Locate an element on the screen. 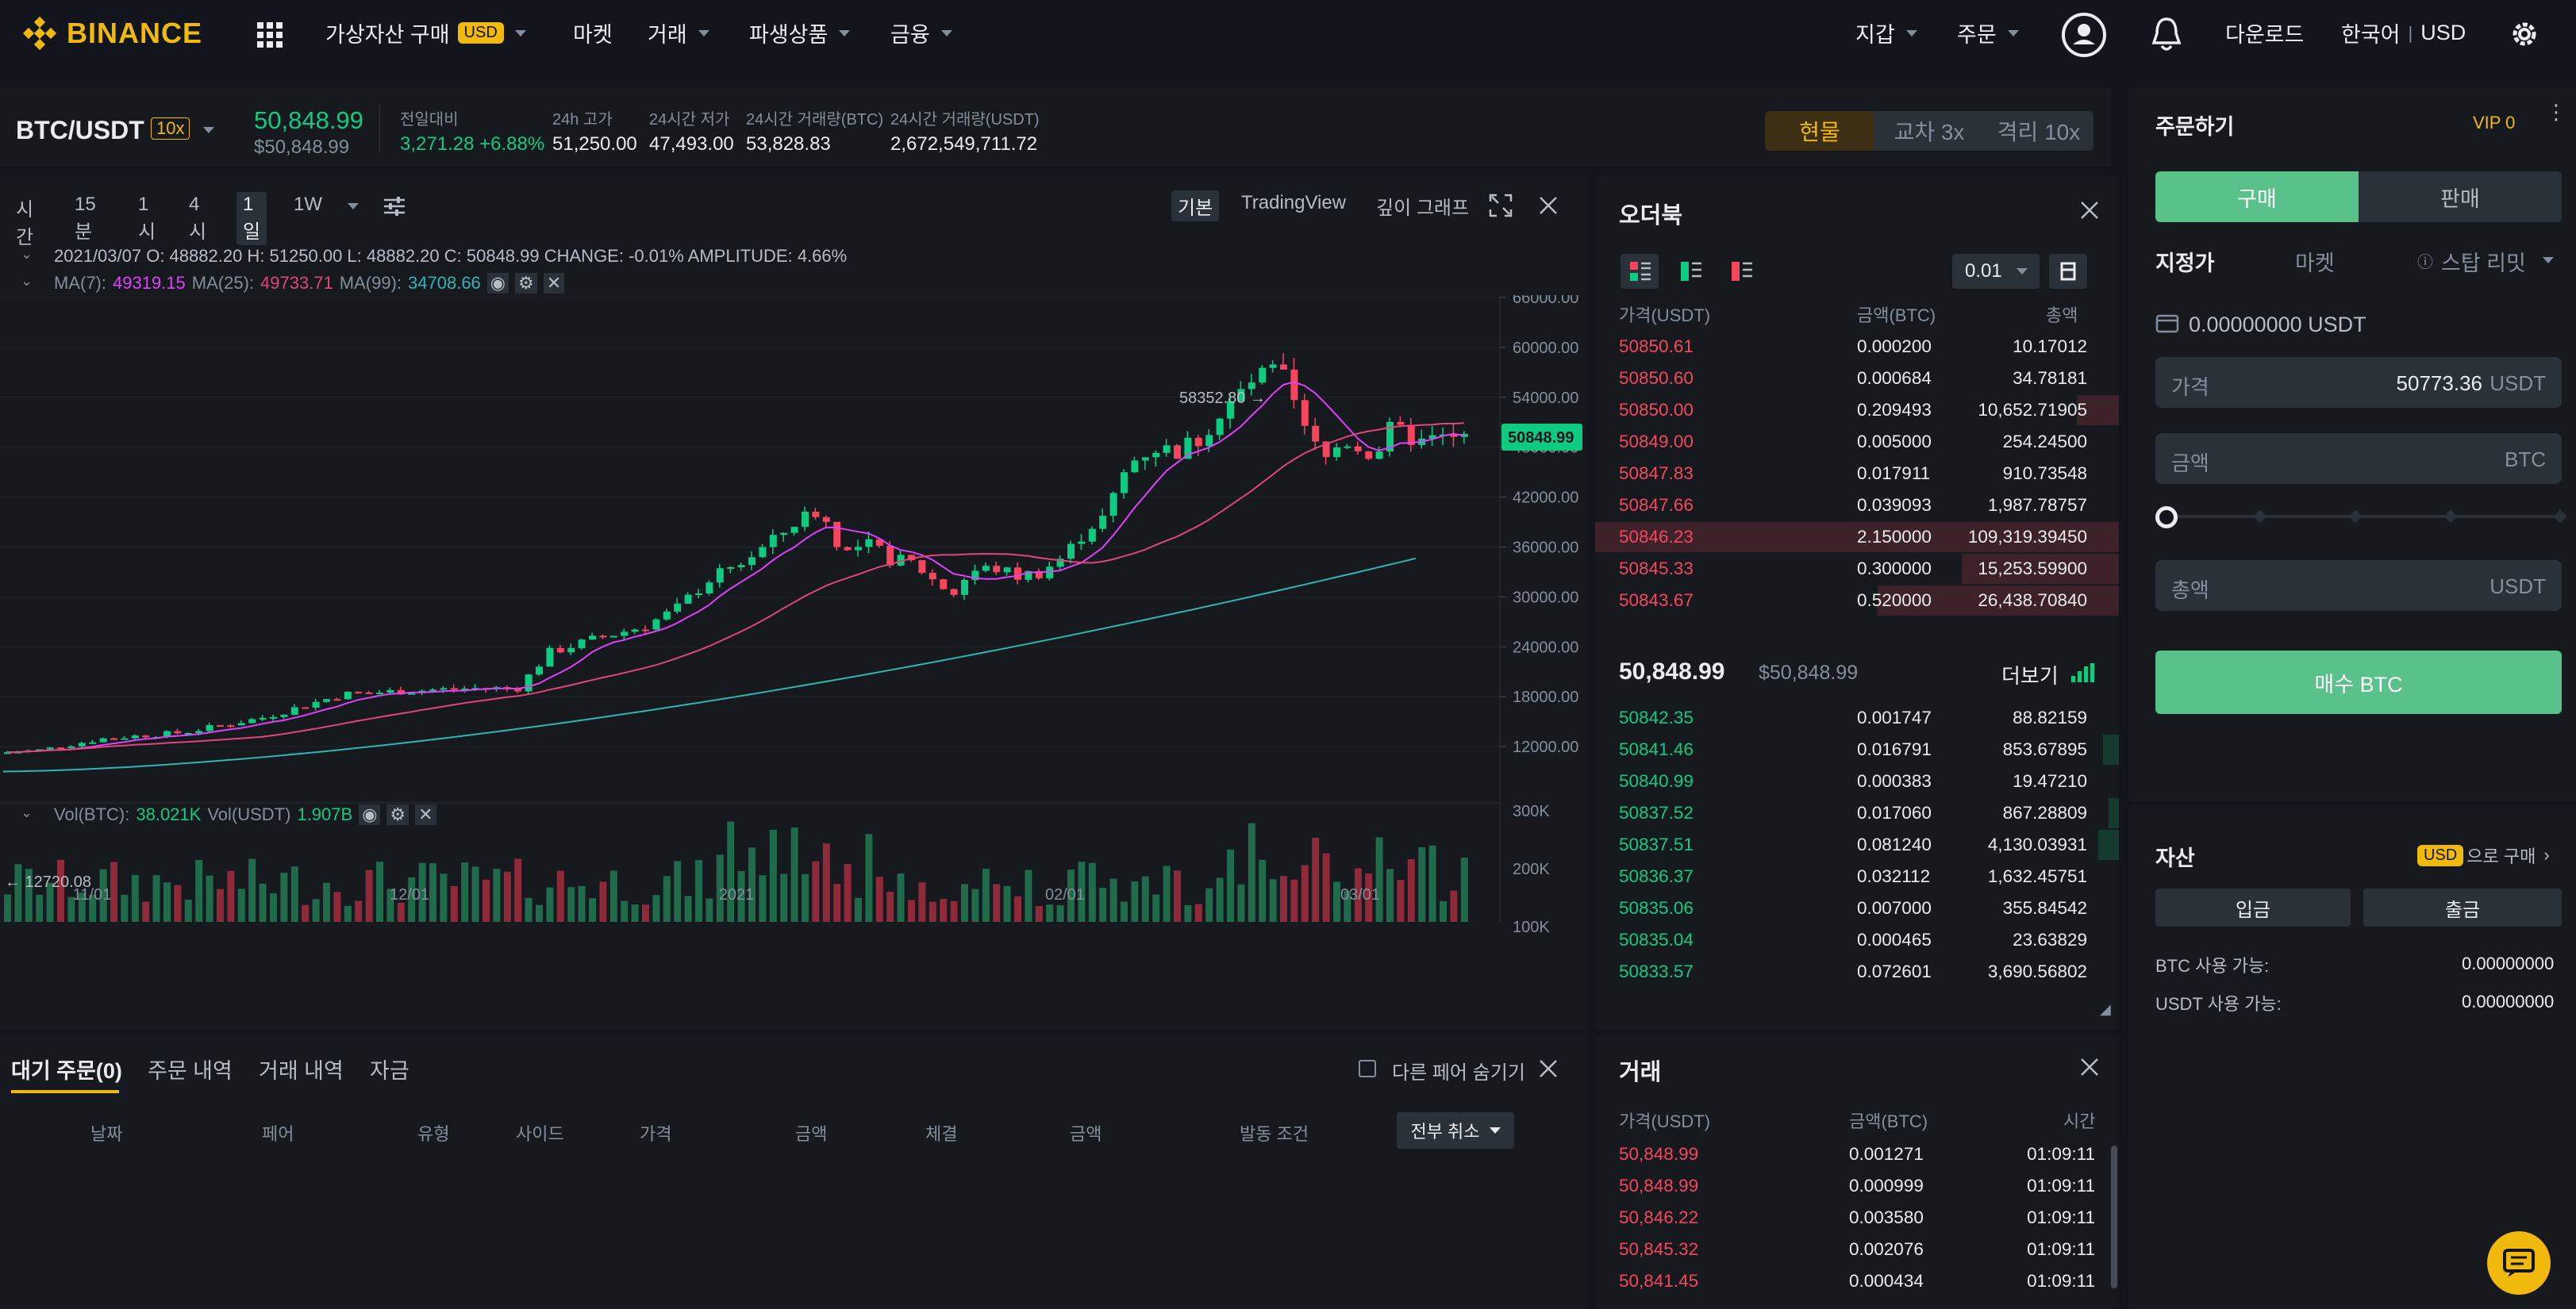 Image resolution: width=2576 pixels, height=1309 pixels. order-type-market: 마켓 is located at coordinates (2315, 263).